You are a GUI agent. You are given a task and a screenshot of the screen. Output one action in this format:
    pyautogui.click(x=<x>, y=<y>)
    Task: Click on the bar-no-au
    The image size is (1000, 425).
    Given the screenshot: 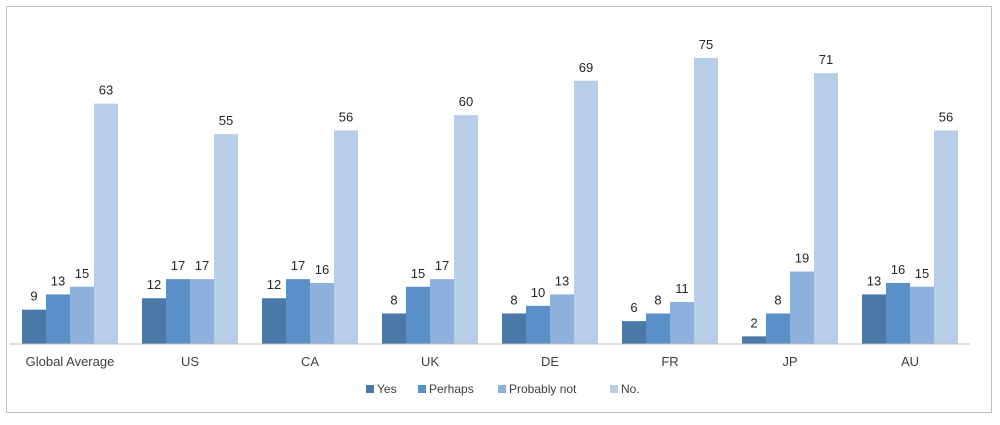 What is the action you would take?
    pyautogui.click(x=946, y=237)
    